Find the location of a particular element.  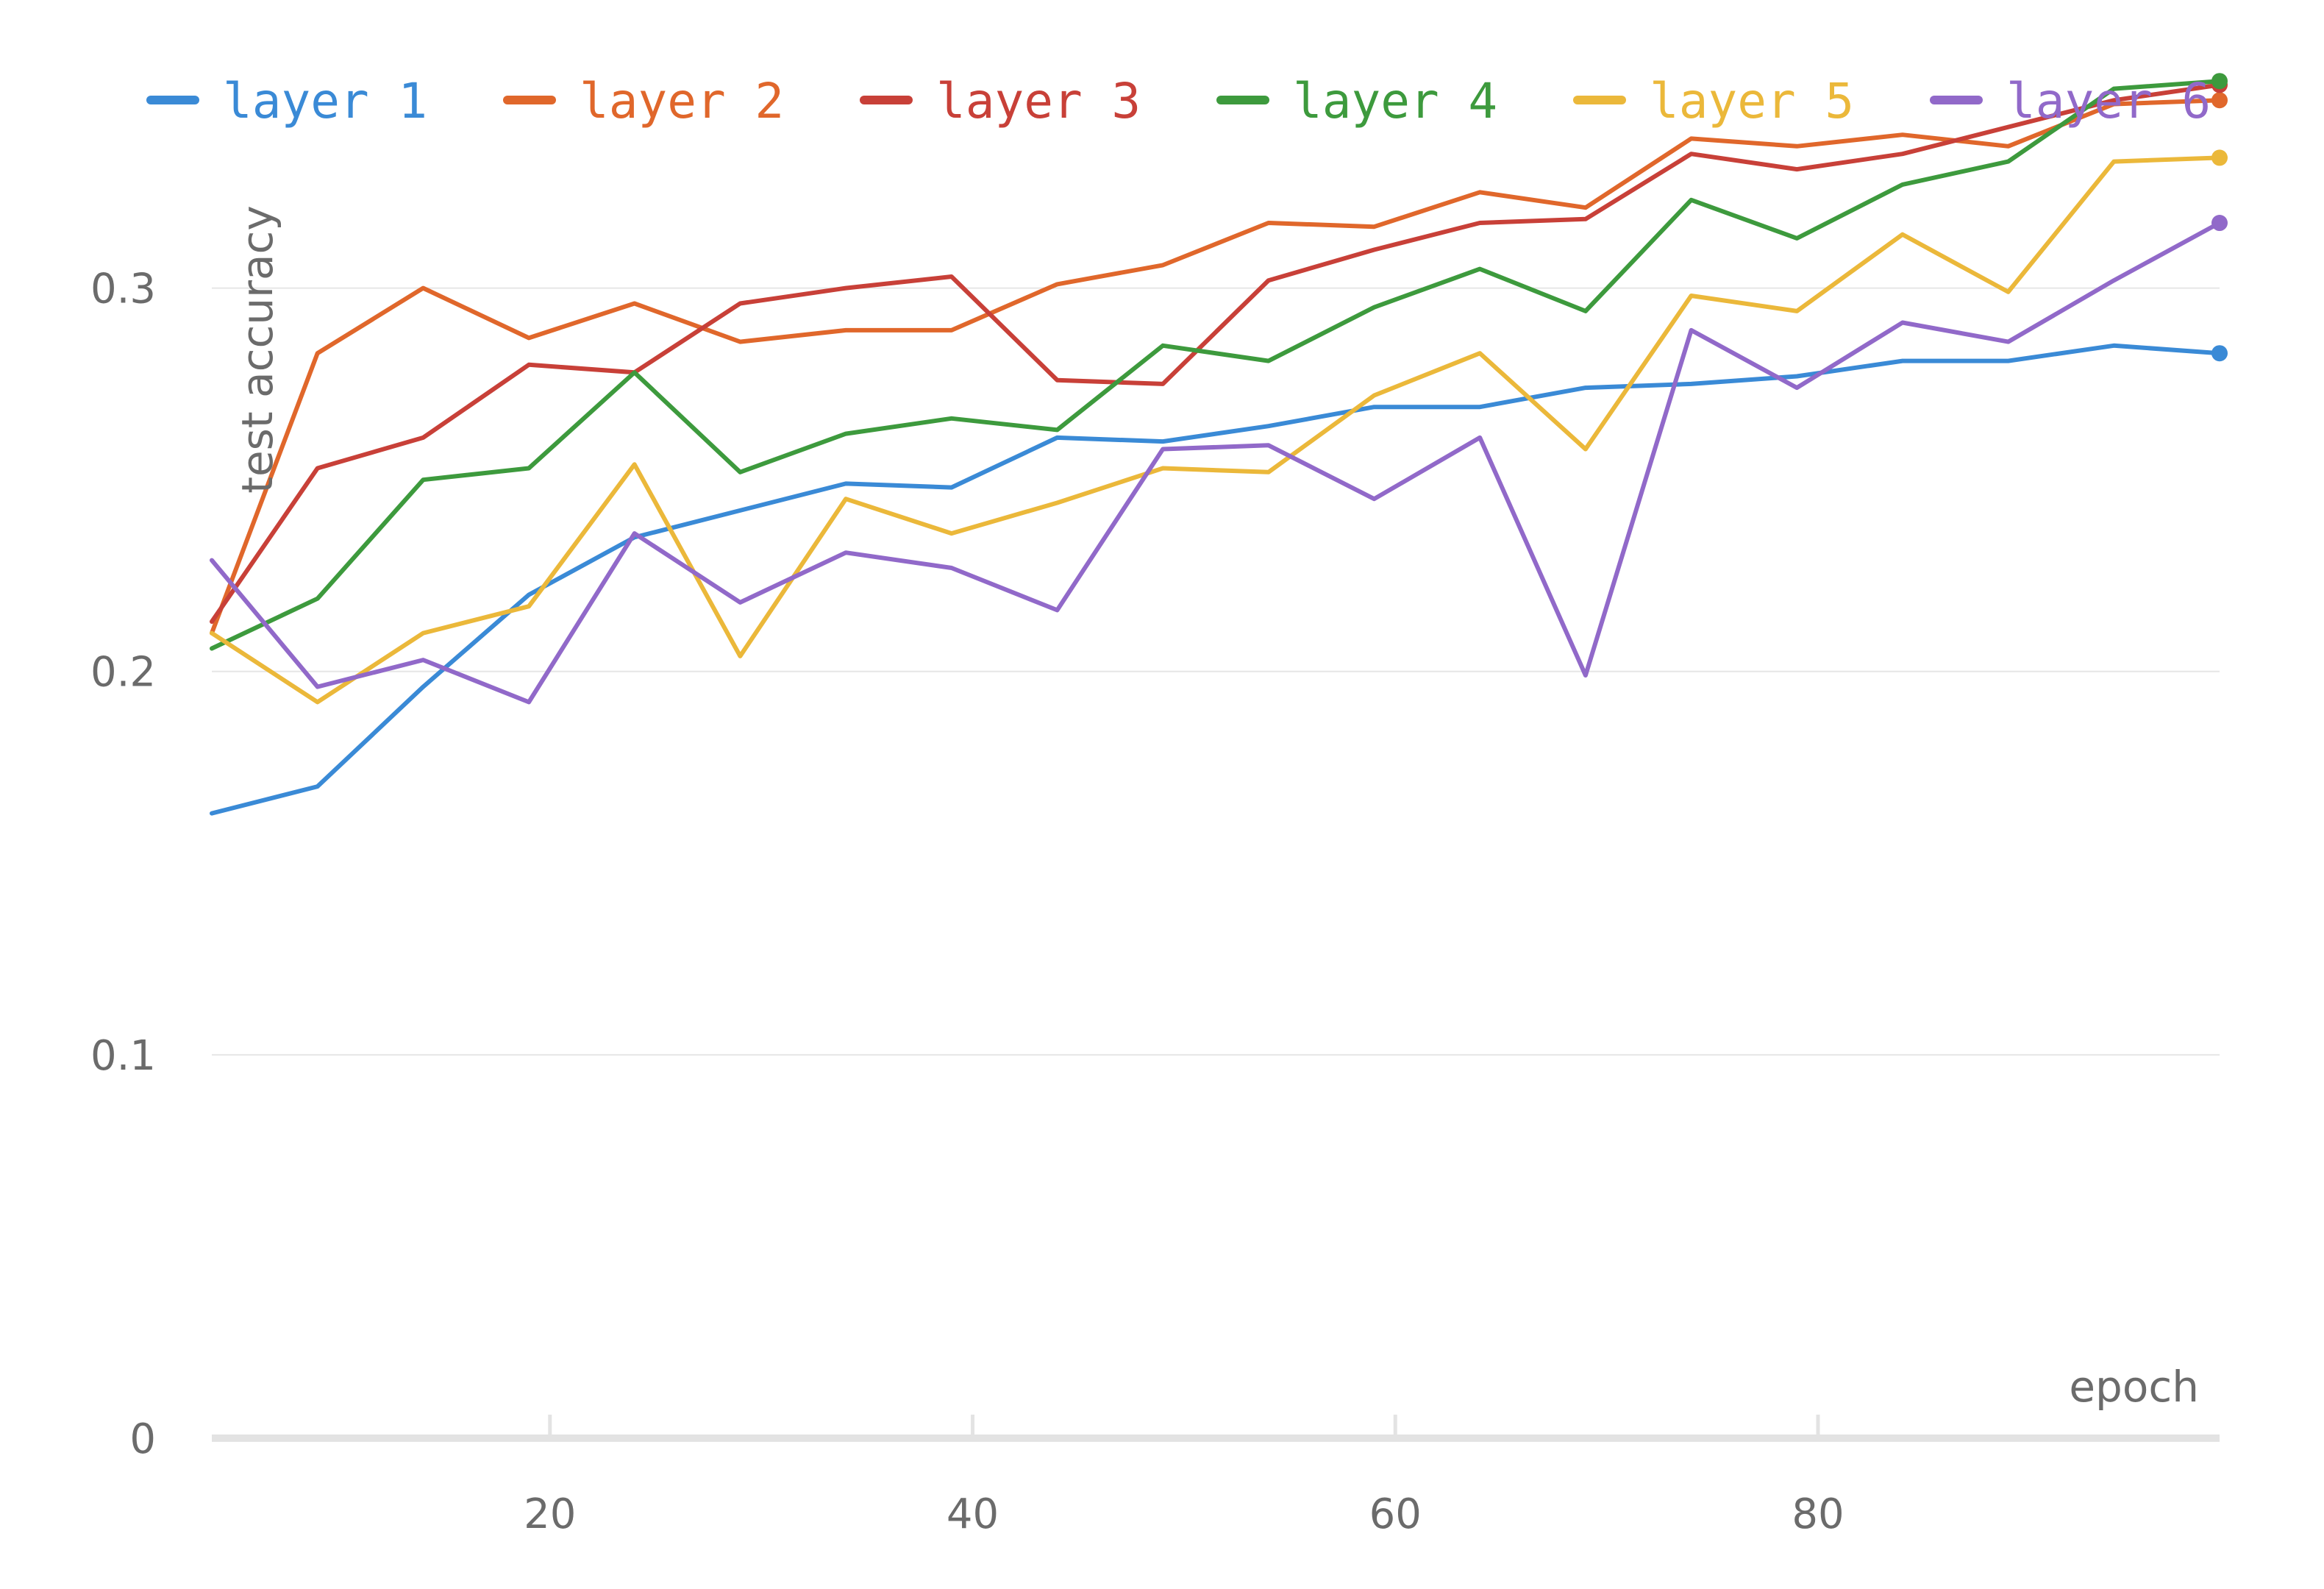

y-tick-label: 0.2 is located at coordinates (123, 673).